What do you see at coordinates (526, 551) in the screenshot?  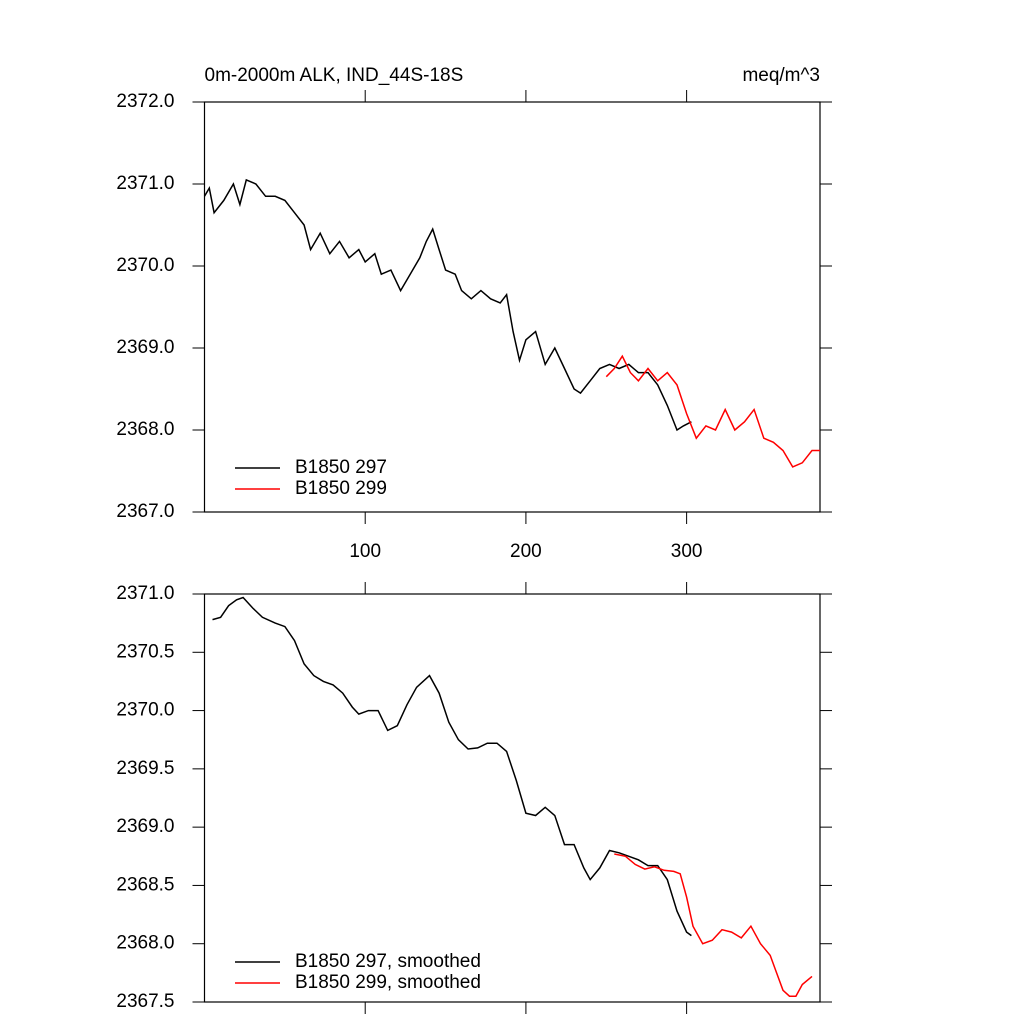 I see `x-tick-label: 200` at bounding box center [526, 551].